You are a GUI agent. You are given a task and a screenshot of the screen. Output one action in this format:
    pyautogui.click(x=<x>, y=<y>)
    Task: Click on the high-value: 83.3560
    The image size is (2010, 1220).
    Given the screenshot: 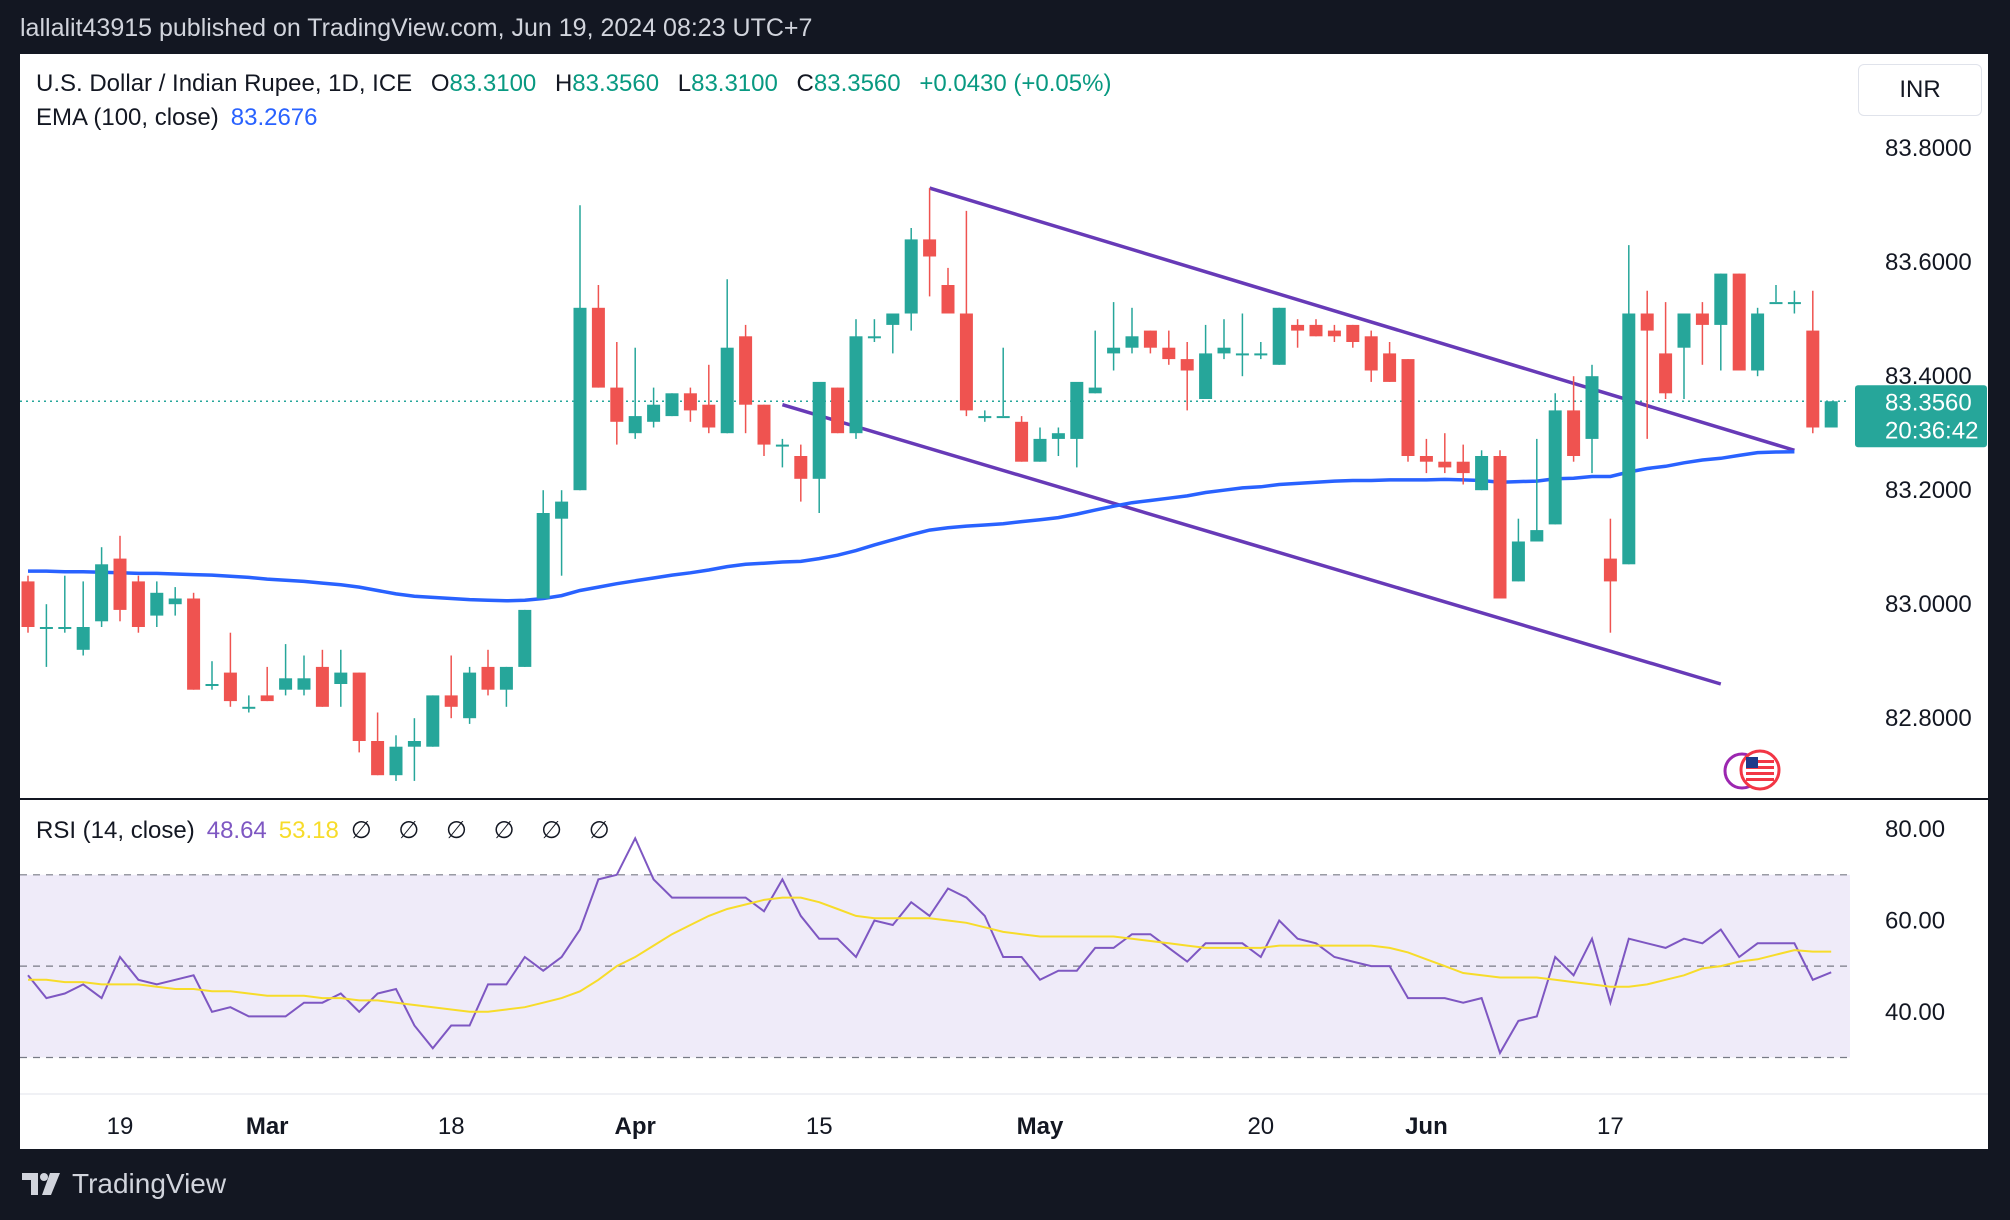 What is the action you would take?
    pyautogui.click(x=616, y=83)
    